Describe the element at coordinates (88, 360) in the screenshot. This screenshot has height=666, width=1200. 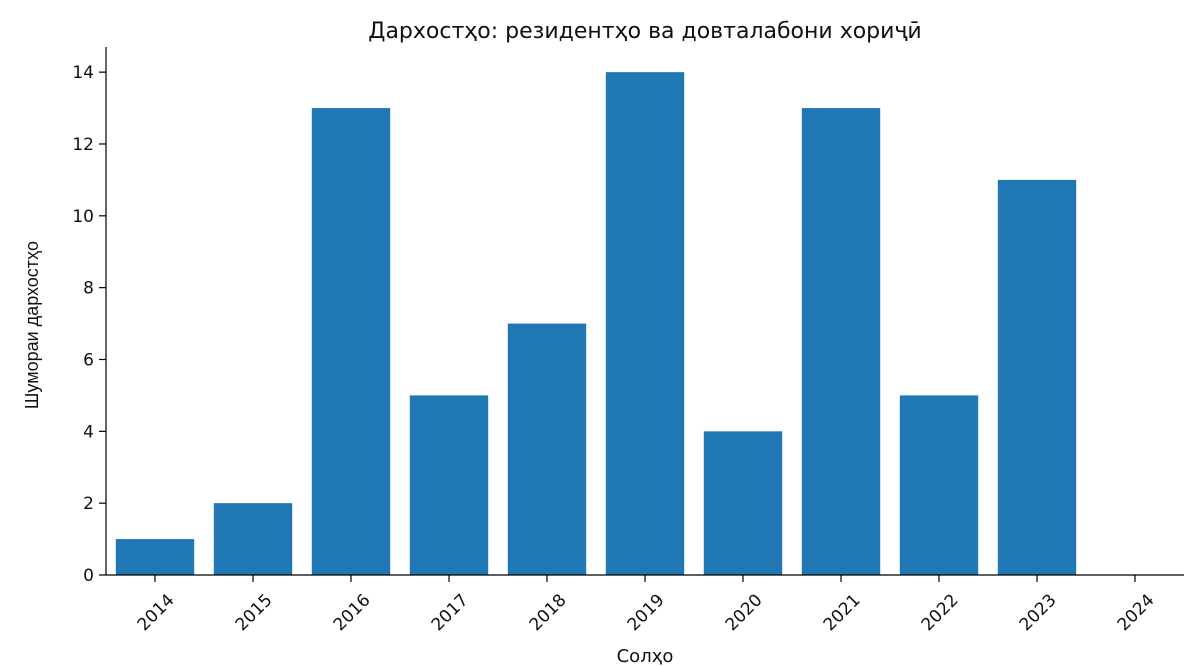
I see `y-tick-label: 6` at that location.